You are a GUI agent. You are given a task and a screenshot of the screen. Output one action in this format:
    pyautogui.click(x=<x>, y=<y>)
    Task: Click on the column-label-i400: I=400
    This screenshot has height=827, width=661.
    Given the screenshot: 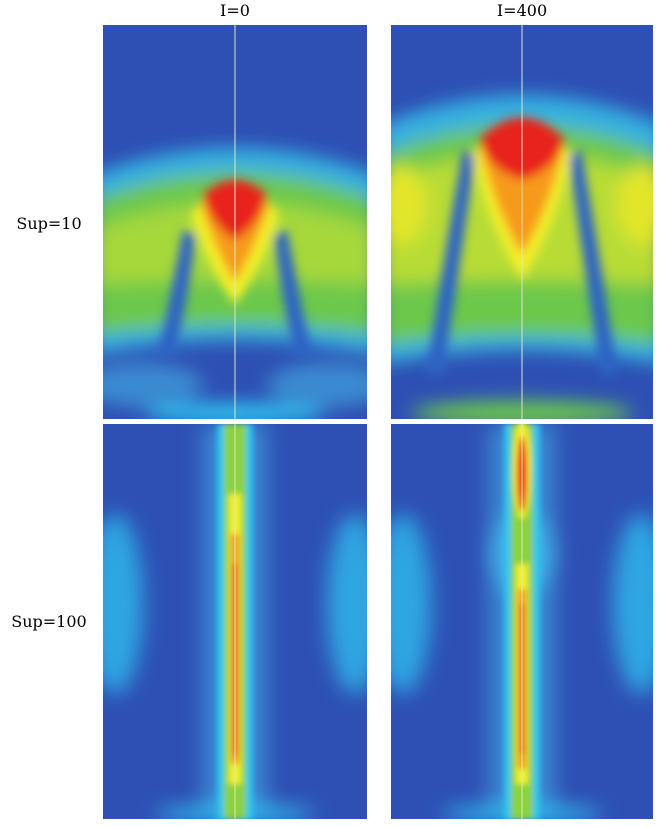 What is the action you would take?
    pyautogui.click(x=522, y=10)
    